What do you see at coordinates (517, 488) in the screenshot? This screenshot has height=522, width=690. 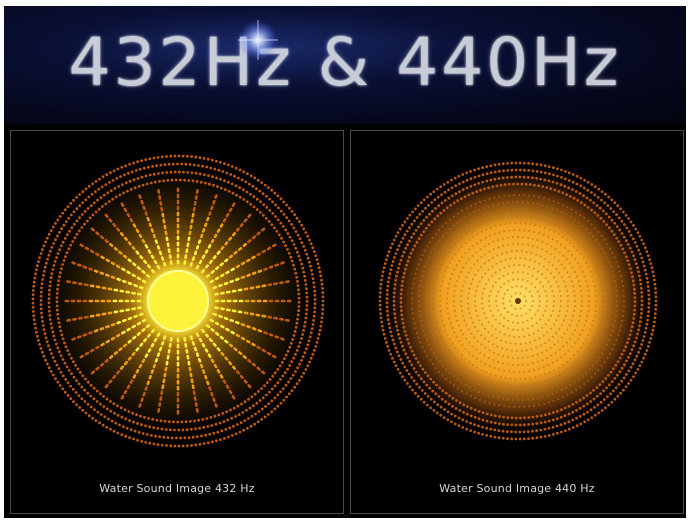 I see `caption-440hz: Water Sound Image 440 Hz` at bounding box center [517, 488].